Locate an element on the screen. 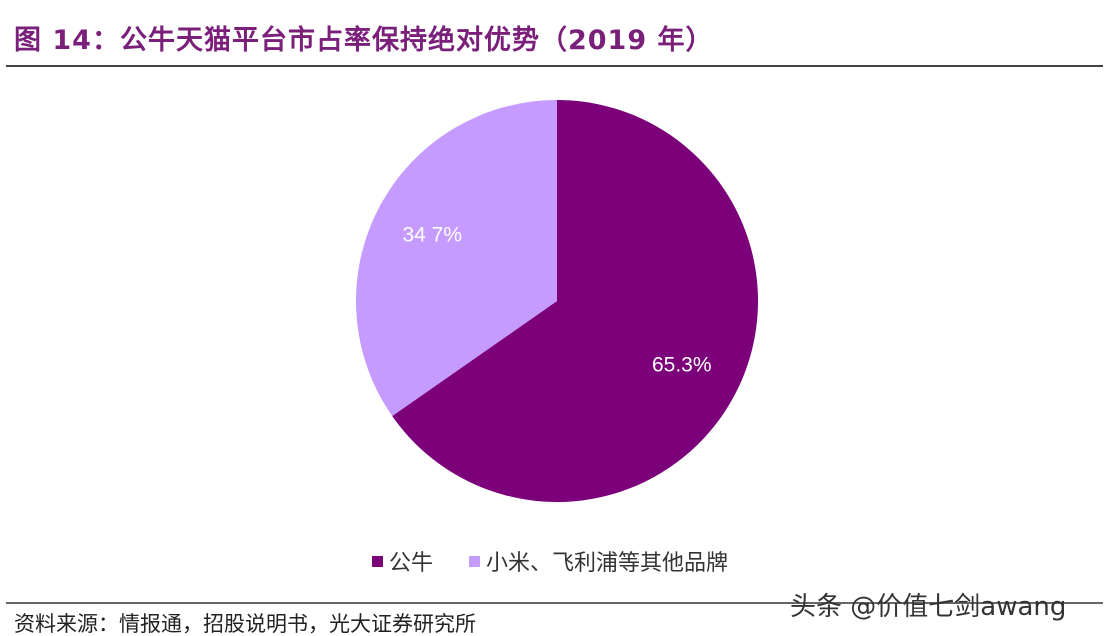 Image resolution: width=1108 pixels, height=636 pixels. title-divider is located at coordinates (554, 66).